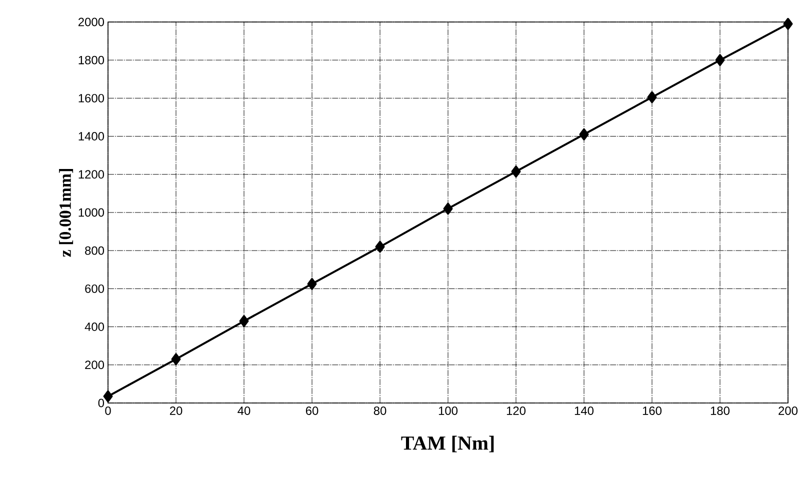  What do you see at coordinates (108, 410) in the screenshot?
I see `x-tick-label: 0` at bounding box center [108, 410].